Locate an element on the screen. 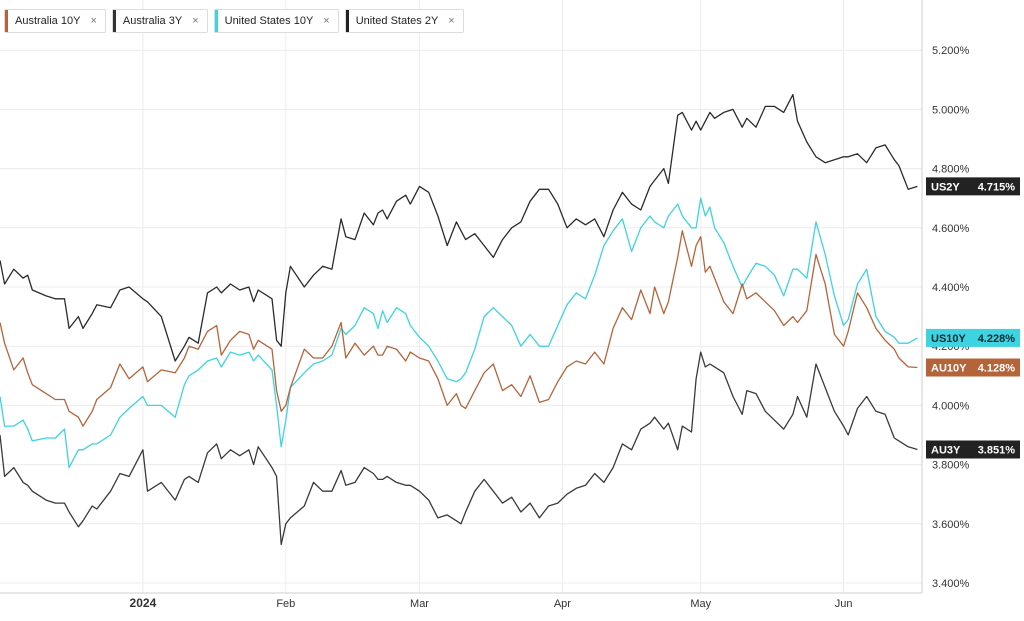  legend-label: Australia 3Y is located at coordinates (152, 21).